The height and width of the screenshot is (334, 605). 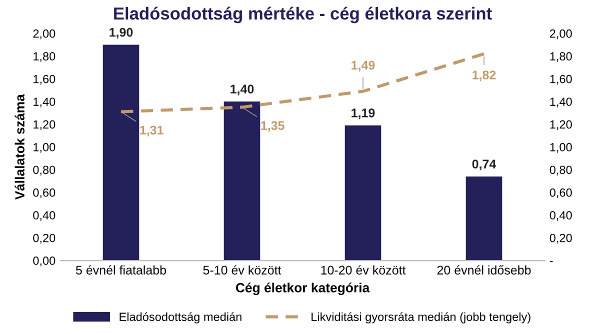 I want to click on y2-tick-label: 1,40, so click(x=561, y=103).